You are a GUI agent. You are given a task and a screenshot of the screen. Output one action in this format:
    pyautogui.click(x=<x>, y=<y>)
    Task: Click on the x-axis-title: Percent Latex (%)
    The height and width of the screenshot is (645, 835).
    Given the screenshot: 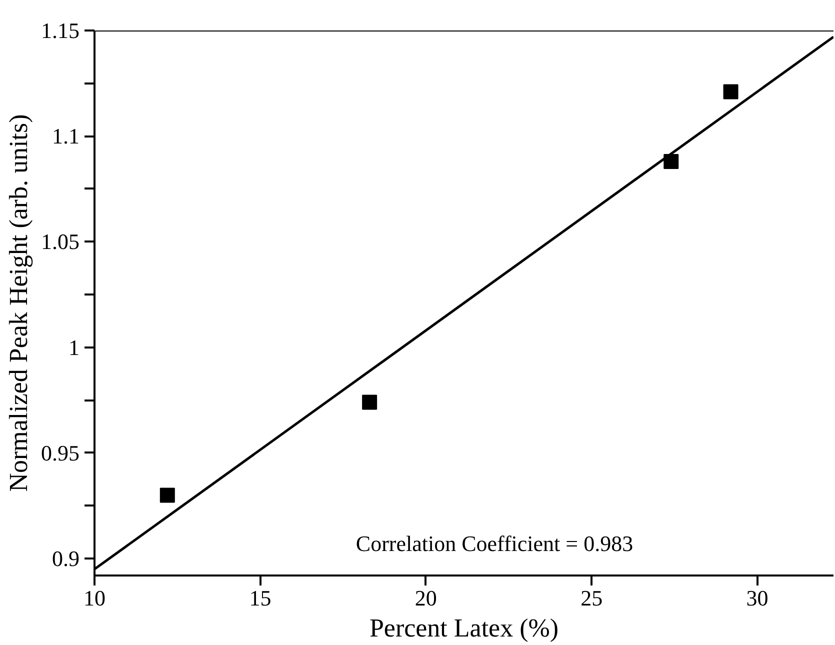 What is the action you would take?
    pyautogui.click(x=464, y=628)
    